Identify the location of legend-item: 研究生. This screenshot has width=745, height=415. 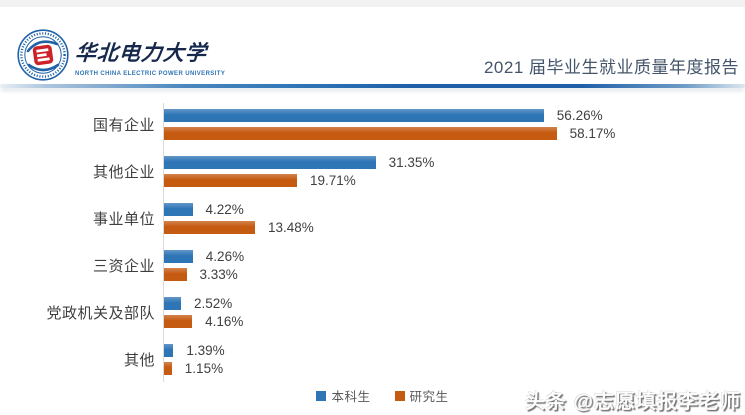
(421, 395).